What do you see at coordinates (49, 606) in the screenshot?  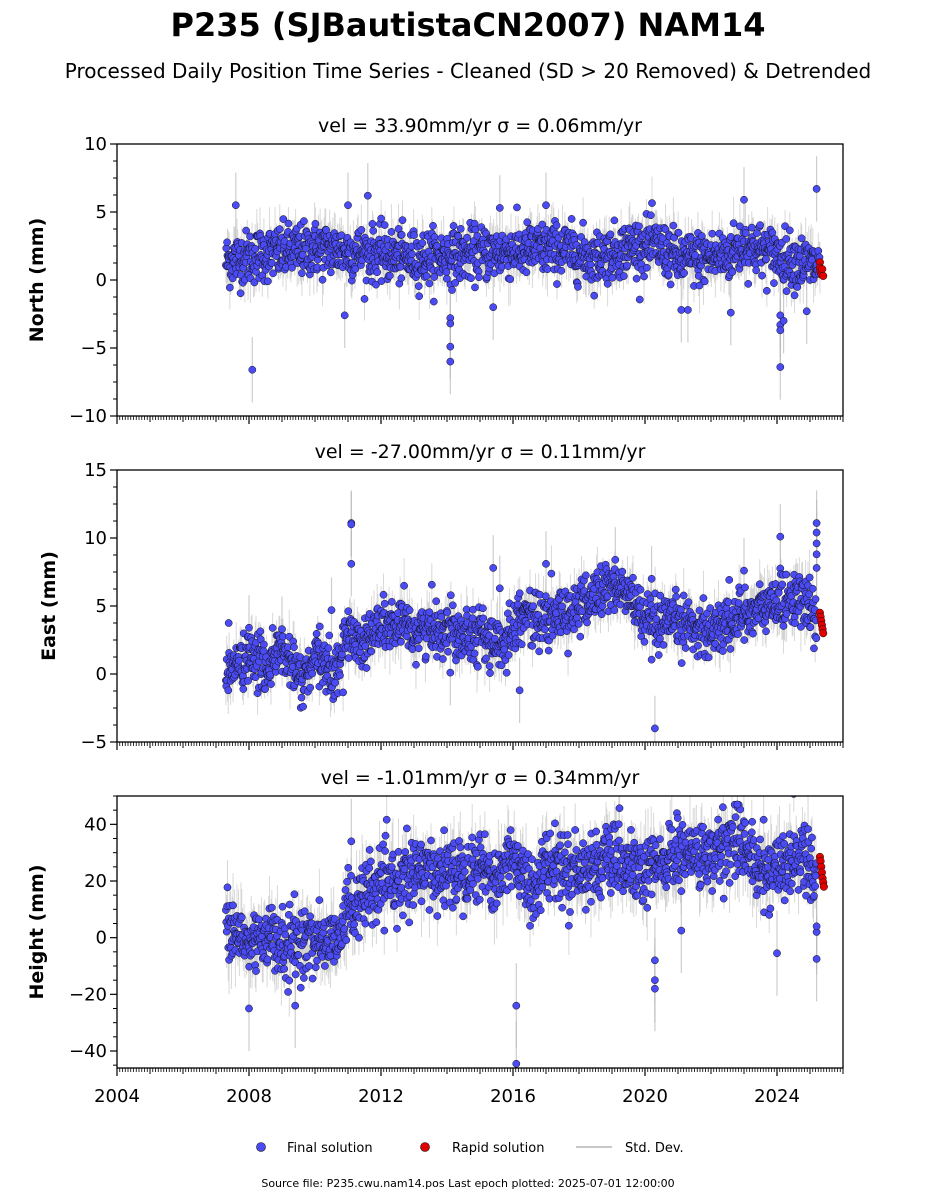 I see `east-y-axis-label: East (mm)` at bounding box center [49, 606].